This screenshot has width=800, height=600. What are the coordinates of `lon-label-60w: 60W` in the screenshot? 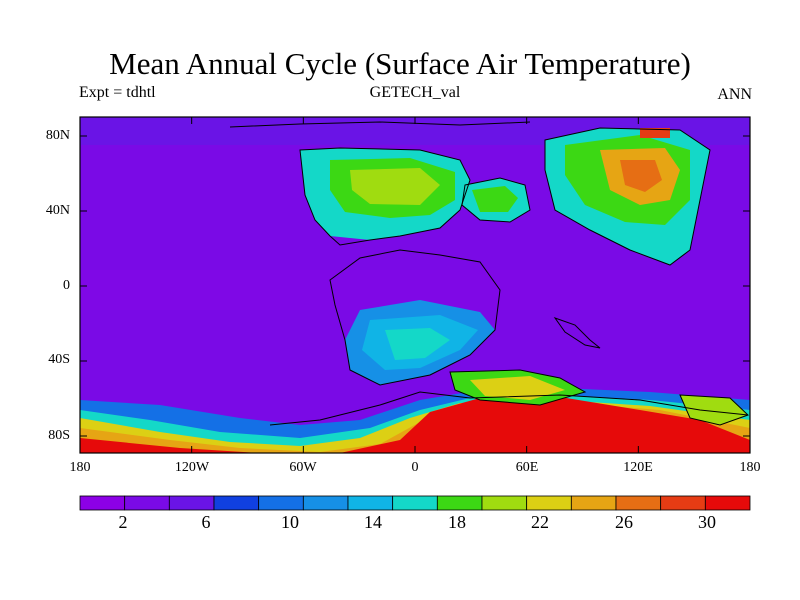 It's located at (303, 467).